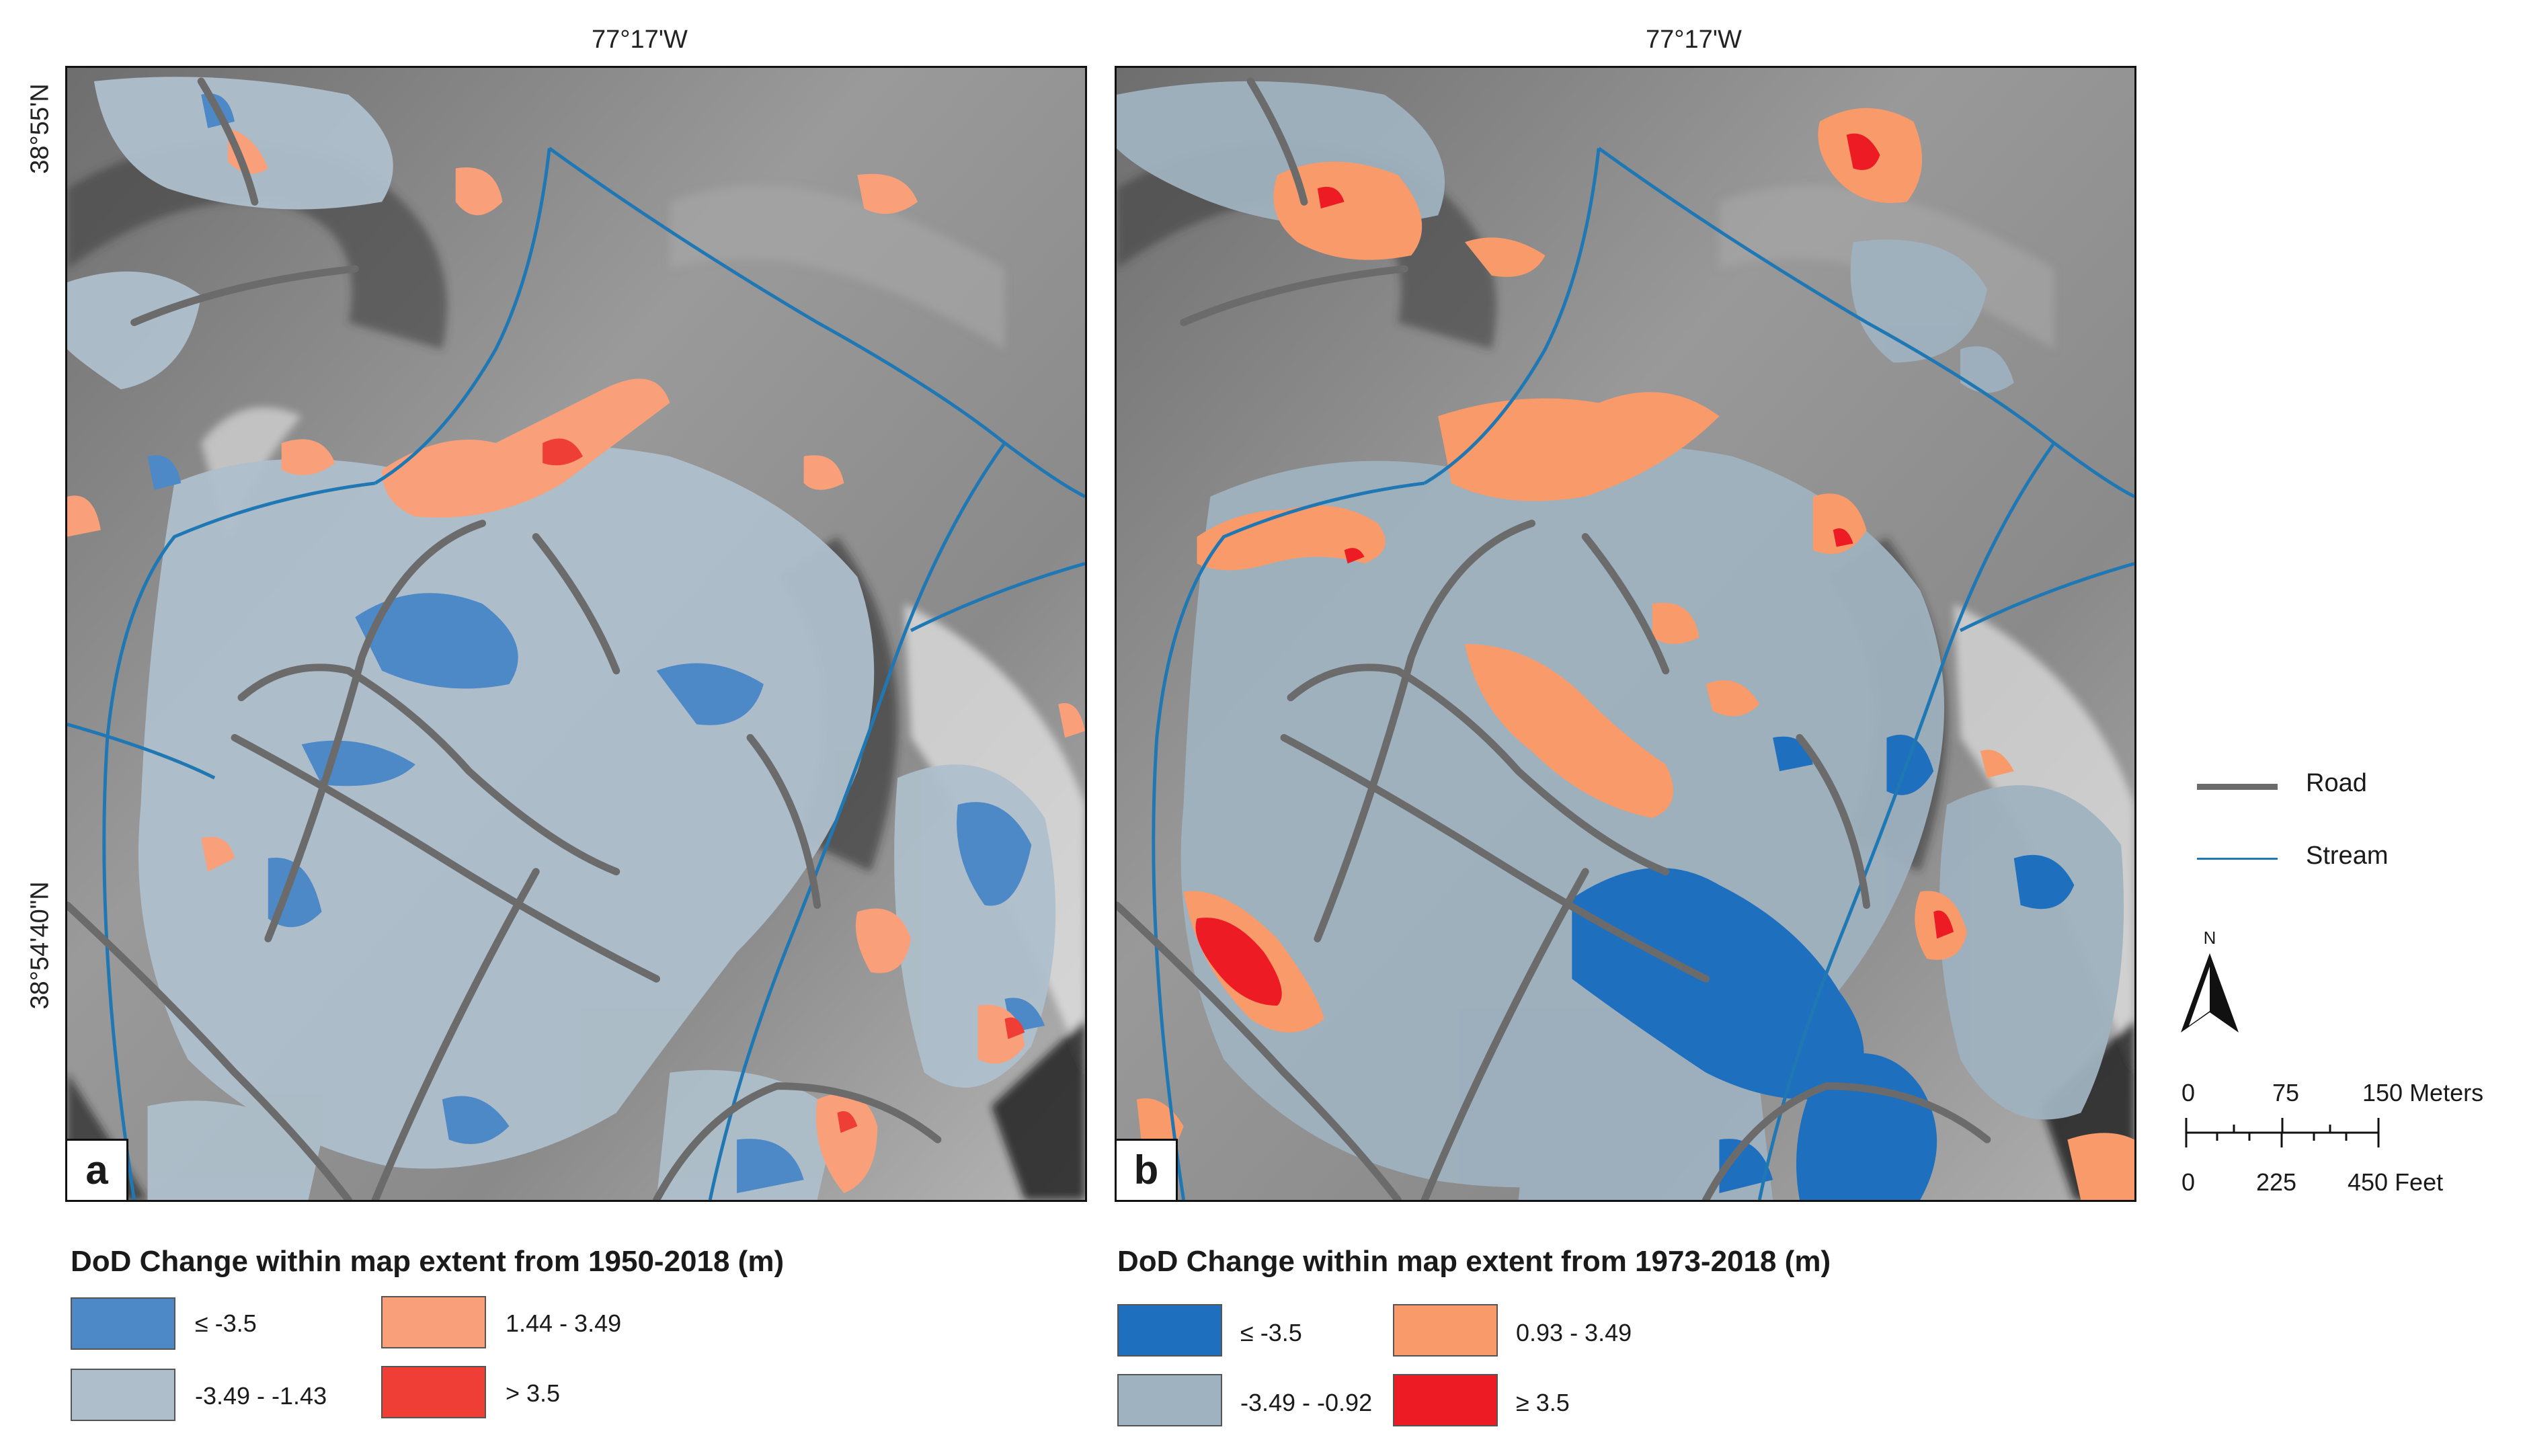  What do you see at coordinates (1694, 40) in the screenshot?
I see `longitude-label-b: 77°17'W` at bounding box center [1694, 40].